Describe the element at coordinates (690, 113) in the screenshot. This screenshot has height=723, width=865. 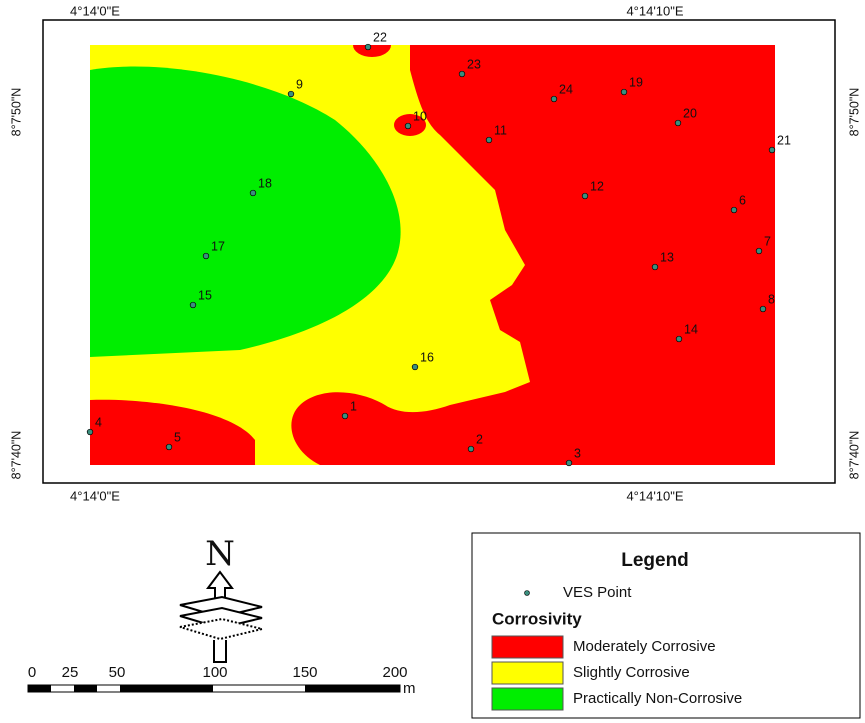
I see `ves-label: 20` at that location.